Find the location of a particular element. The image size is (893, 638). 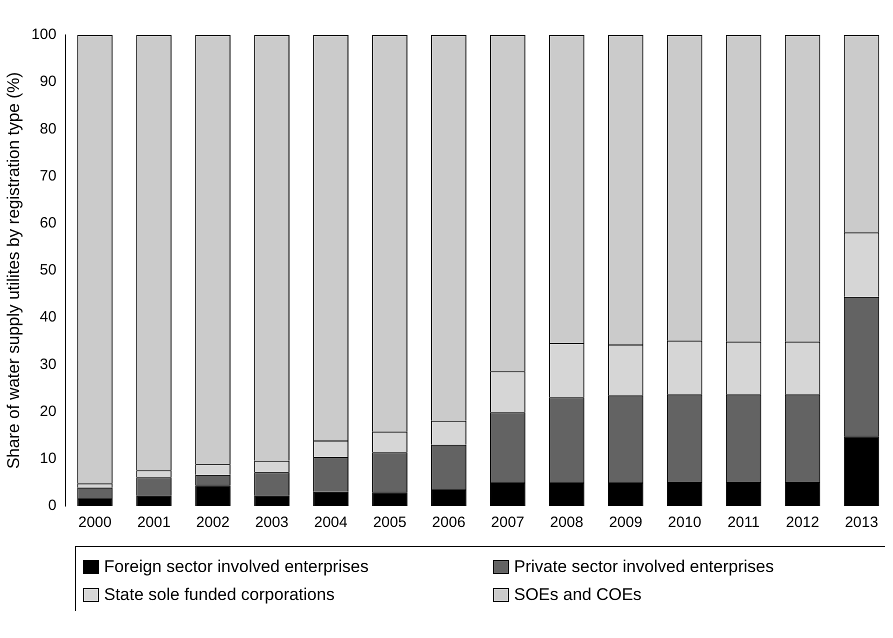

x-tick-label: 2004 is located at coordinates (331, 523).